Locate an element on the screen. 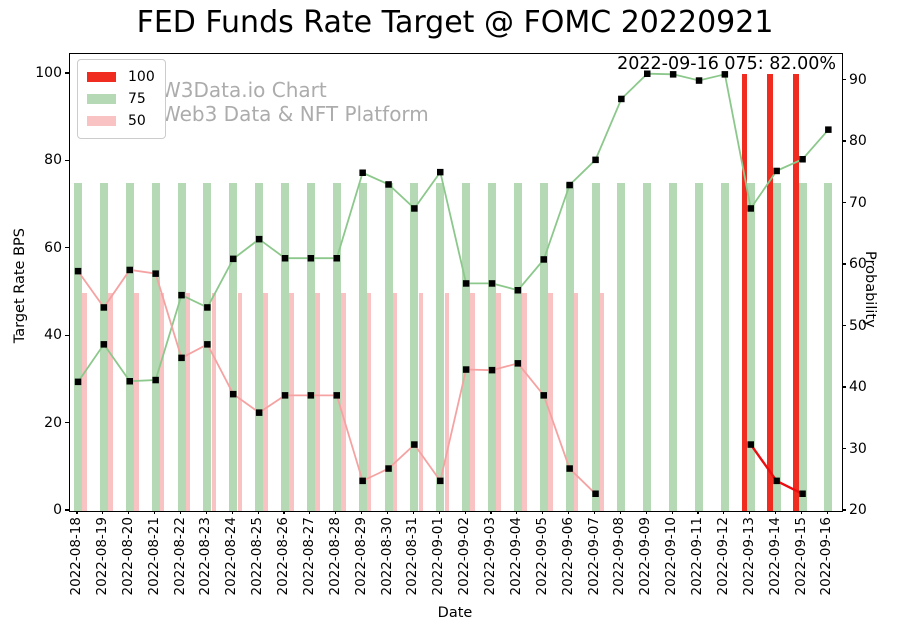  right-tick-label: 70 is located at coordinates (858, 202).